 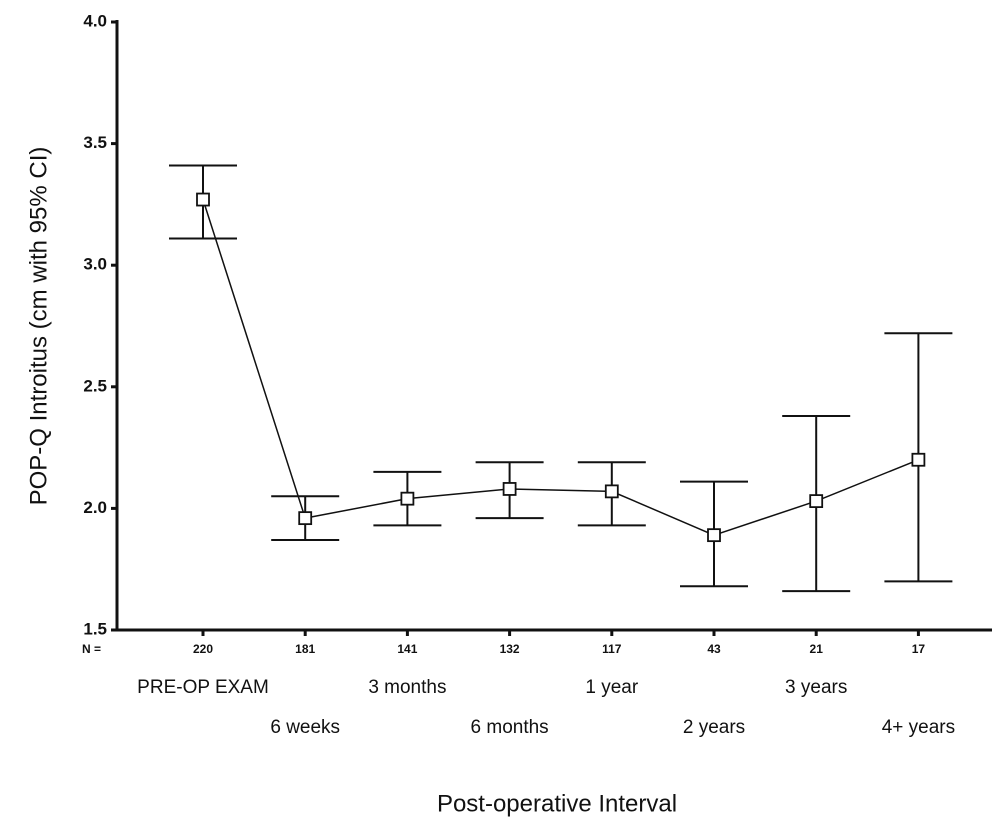 I want to click on x-tick-label: 4+ years, so click(x=918, y=727).